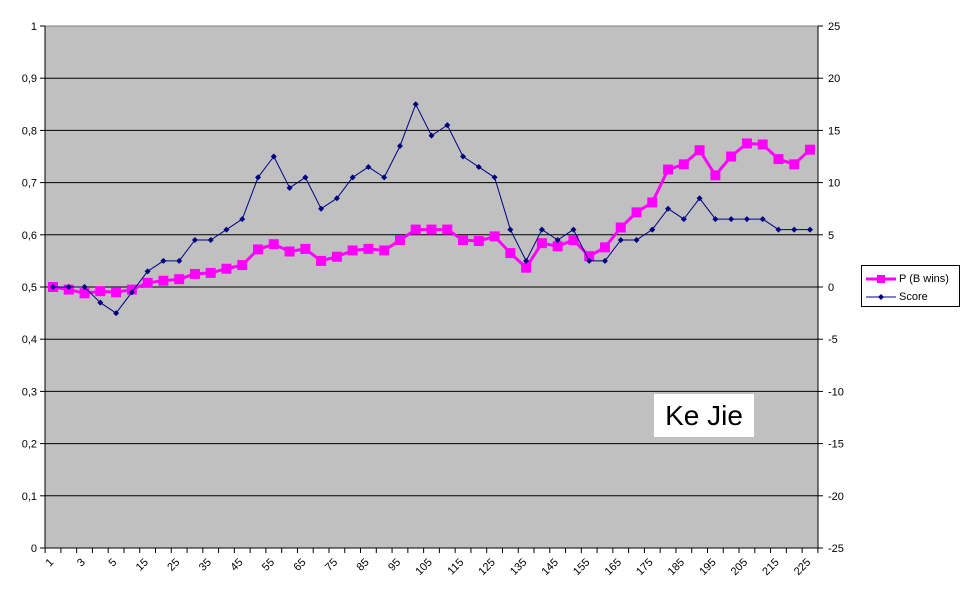 The width and height of the screenshot is (970, 604). What do you see at coordinates (142, 564) in the screenshot?
I see `x-tick-label: 15` at bounding box center [142, 564].